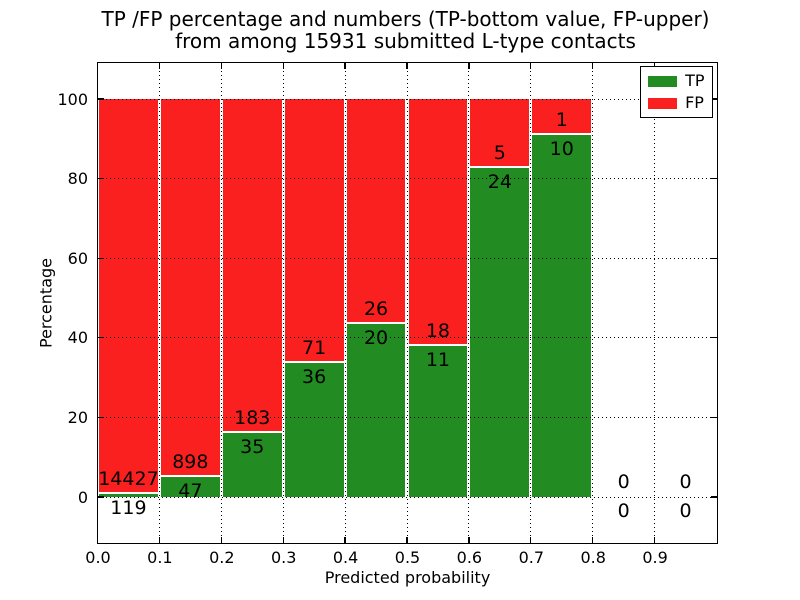  I want to click on tp-count-label: 10, so click(561, 149).